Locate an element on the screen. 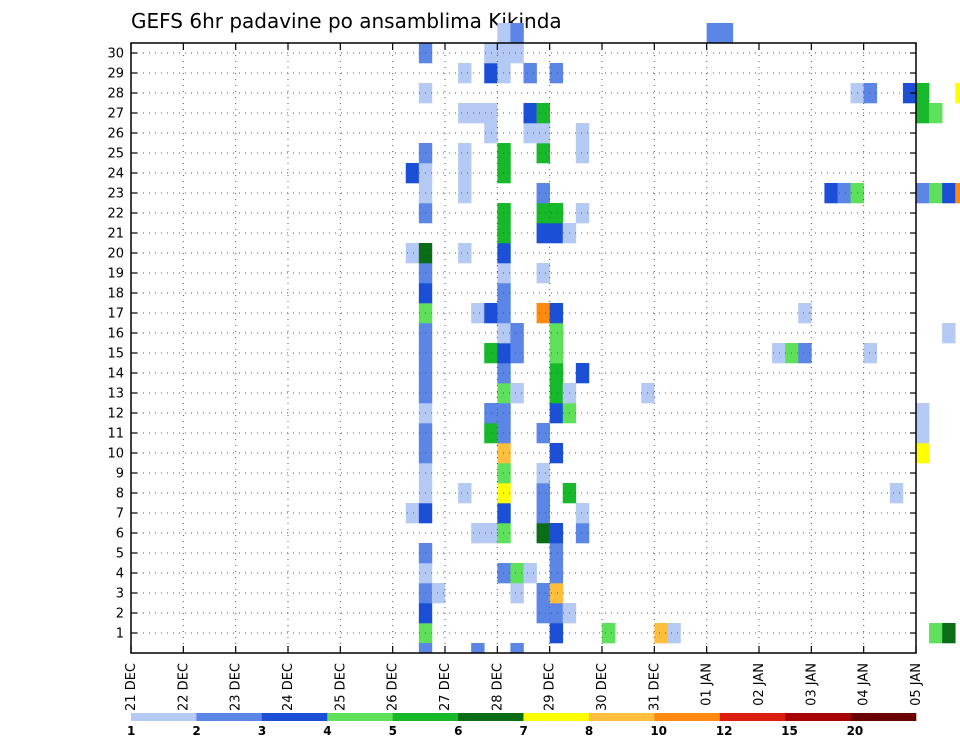  y-tick-label: 24 is located at coordinates (115, 174).